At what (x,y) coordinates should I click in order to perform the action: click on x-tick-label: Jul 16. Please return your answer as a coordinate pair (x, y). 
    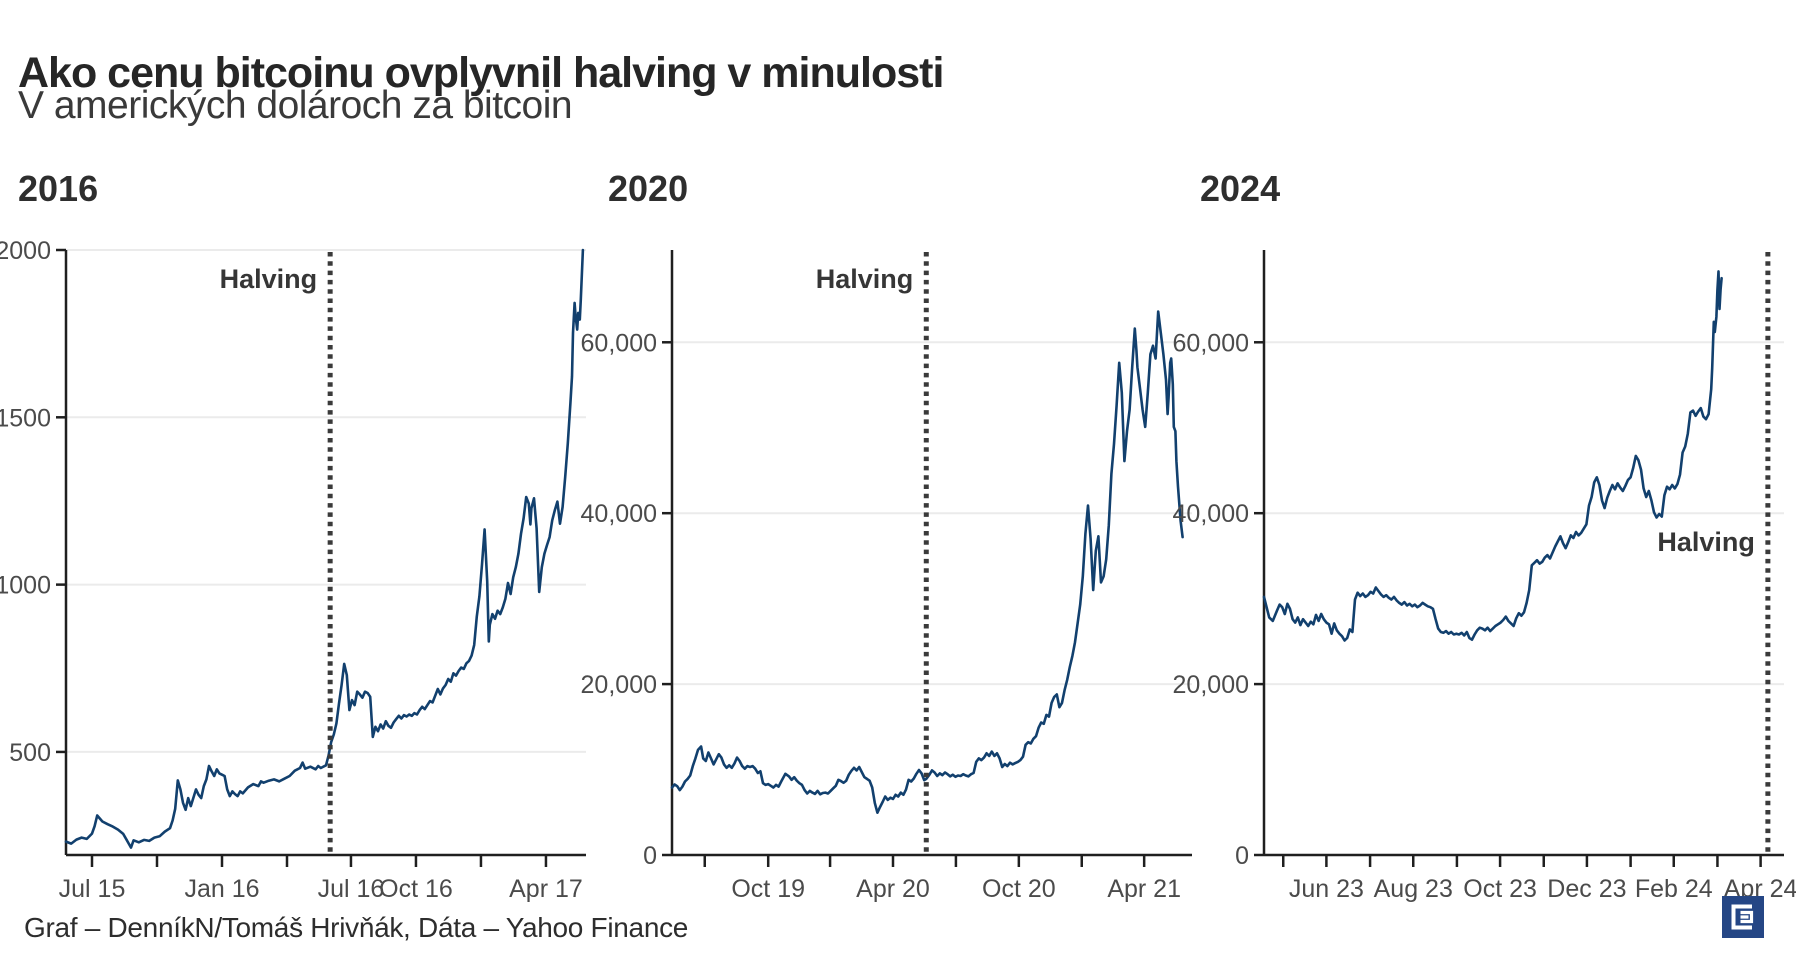
    Looking at the image, I should click on (351, 889).